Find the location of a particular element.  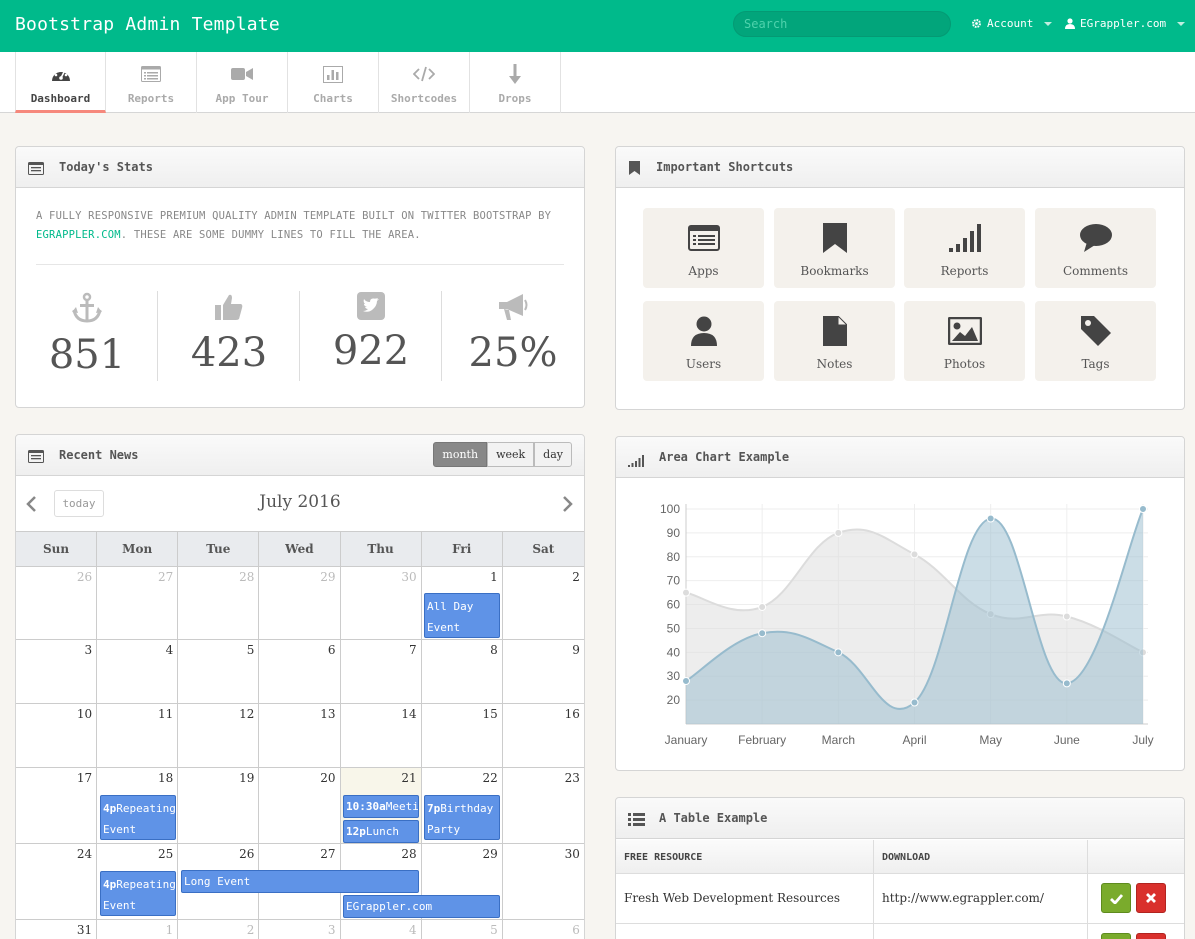

shortcut-photos: Photos is located at coordinates (964, 341).